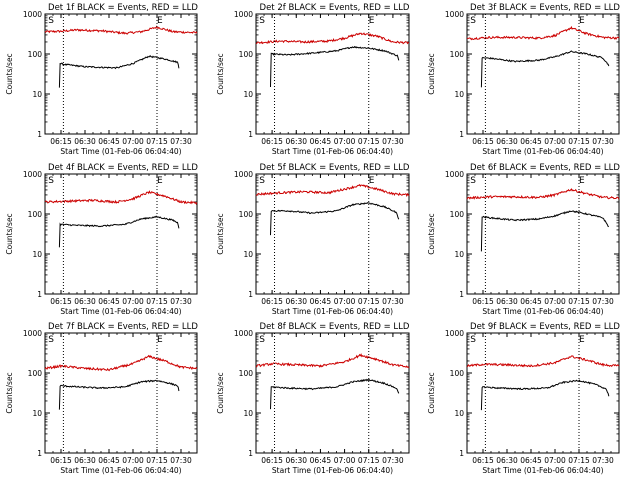  What do you see at coordinates (332, 470) in the screenshot?
I see `panel-8-xlabel: Start Time (01-Feb-06 06:04:40)` at bounding box center [332, 470].